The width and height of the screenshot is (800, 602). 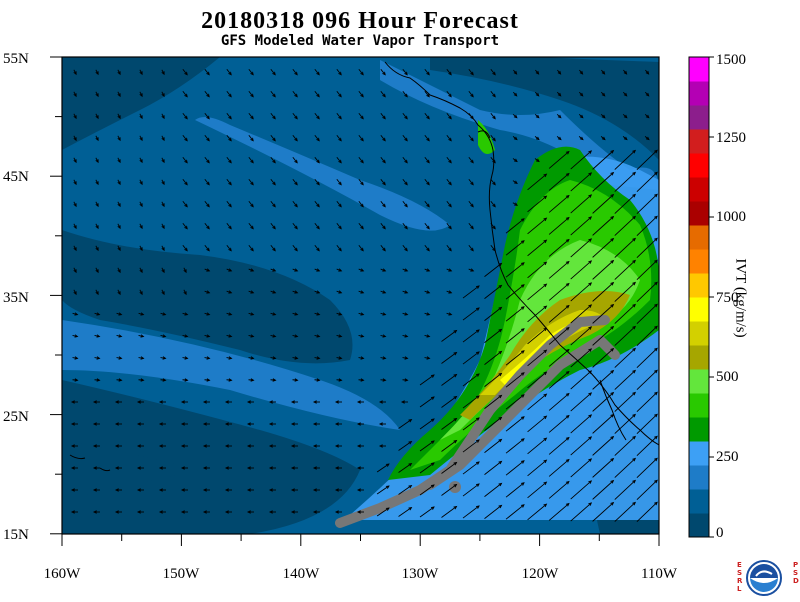 What do you see at coordinates (63, 574) in the screenshot?
I see `lon-tick-label: 160W` at bounding box center [63, 574].